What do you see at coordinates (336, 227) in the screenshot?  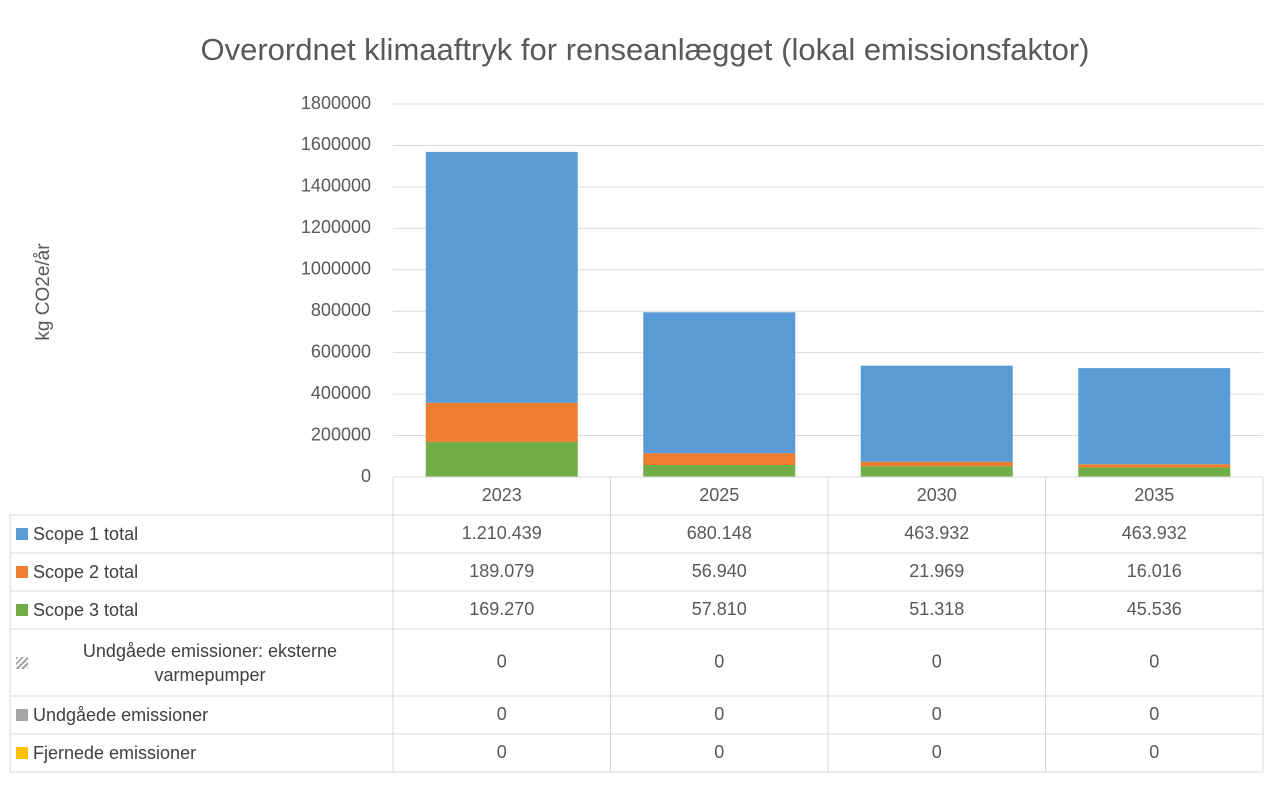 I see `y-tick-label: 1200000` at bounding box center [336, 227].